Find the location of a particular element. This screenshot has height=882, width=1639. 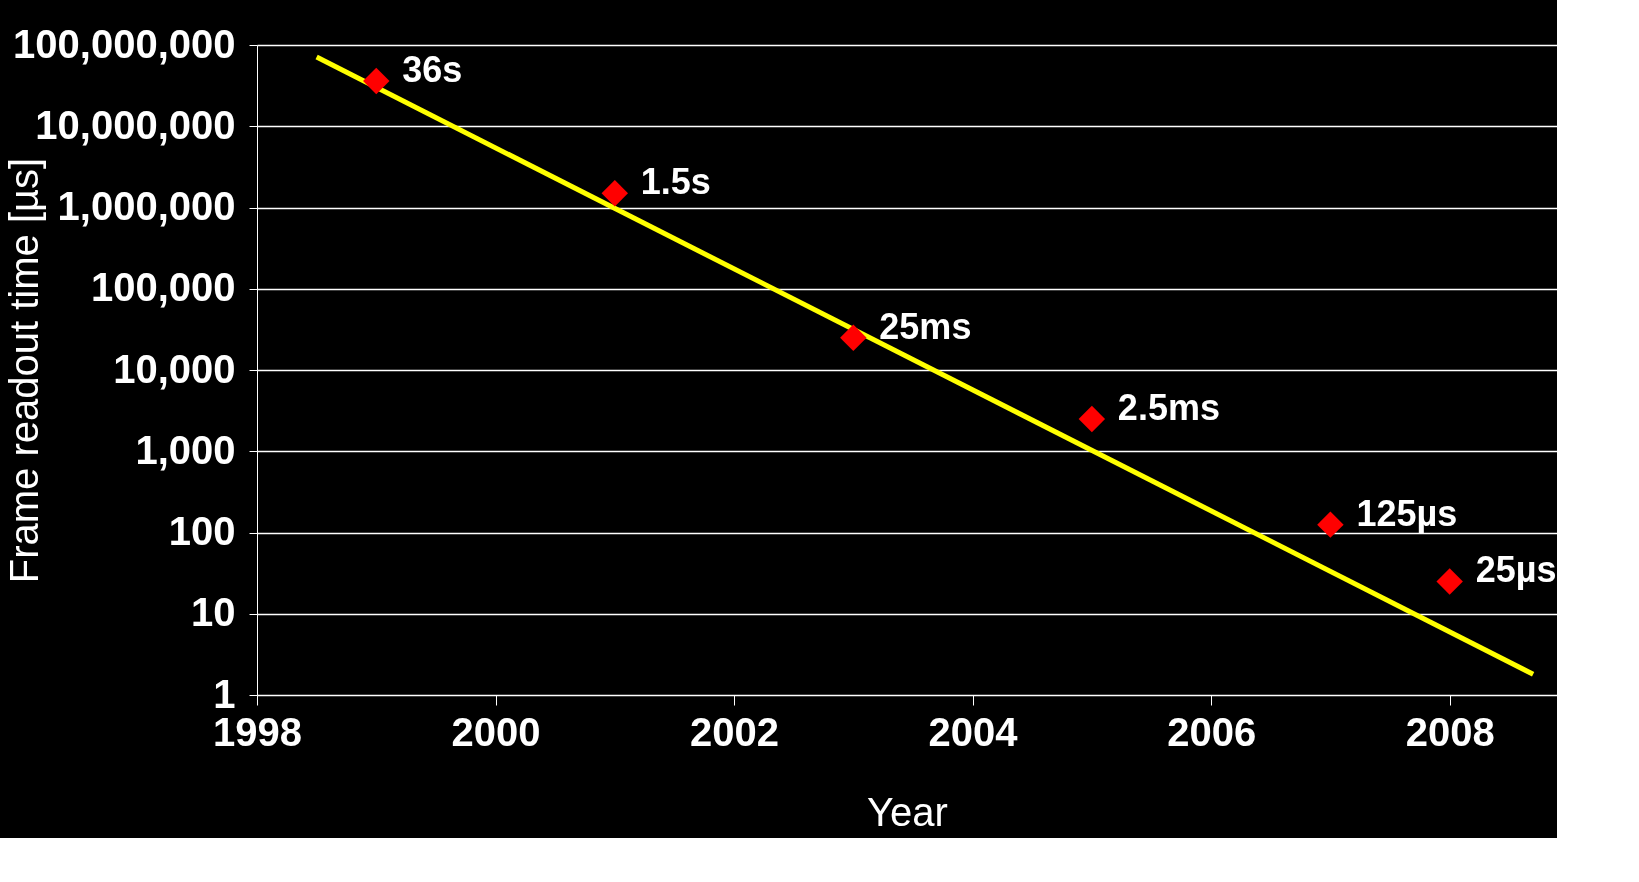

x-tick-label: 2008 is located at coordinates (1450, 731).